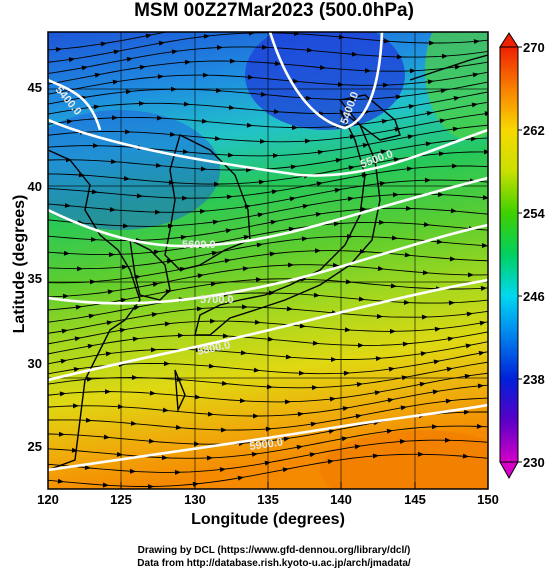 This screenshot has height=573, width=548. I want to click on y-tick-label: 30, so click(35, 363).